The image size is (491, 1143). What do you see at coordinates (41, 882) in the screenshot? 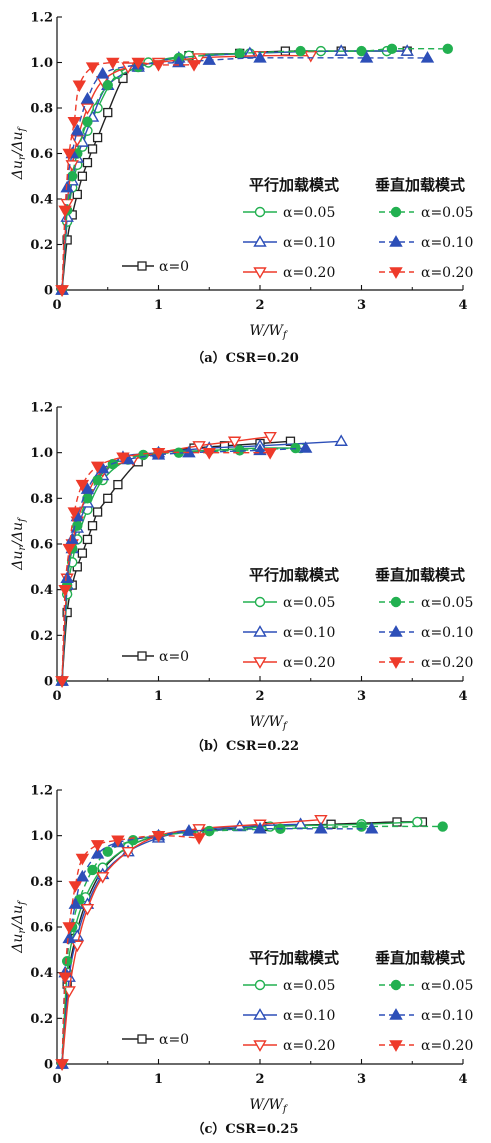
I see `y-tick-label: 0.8` at bounding box center [41, 882].